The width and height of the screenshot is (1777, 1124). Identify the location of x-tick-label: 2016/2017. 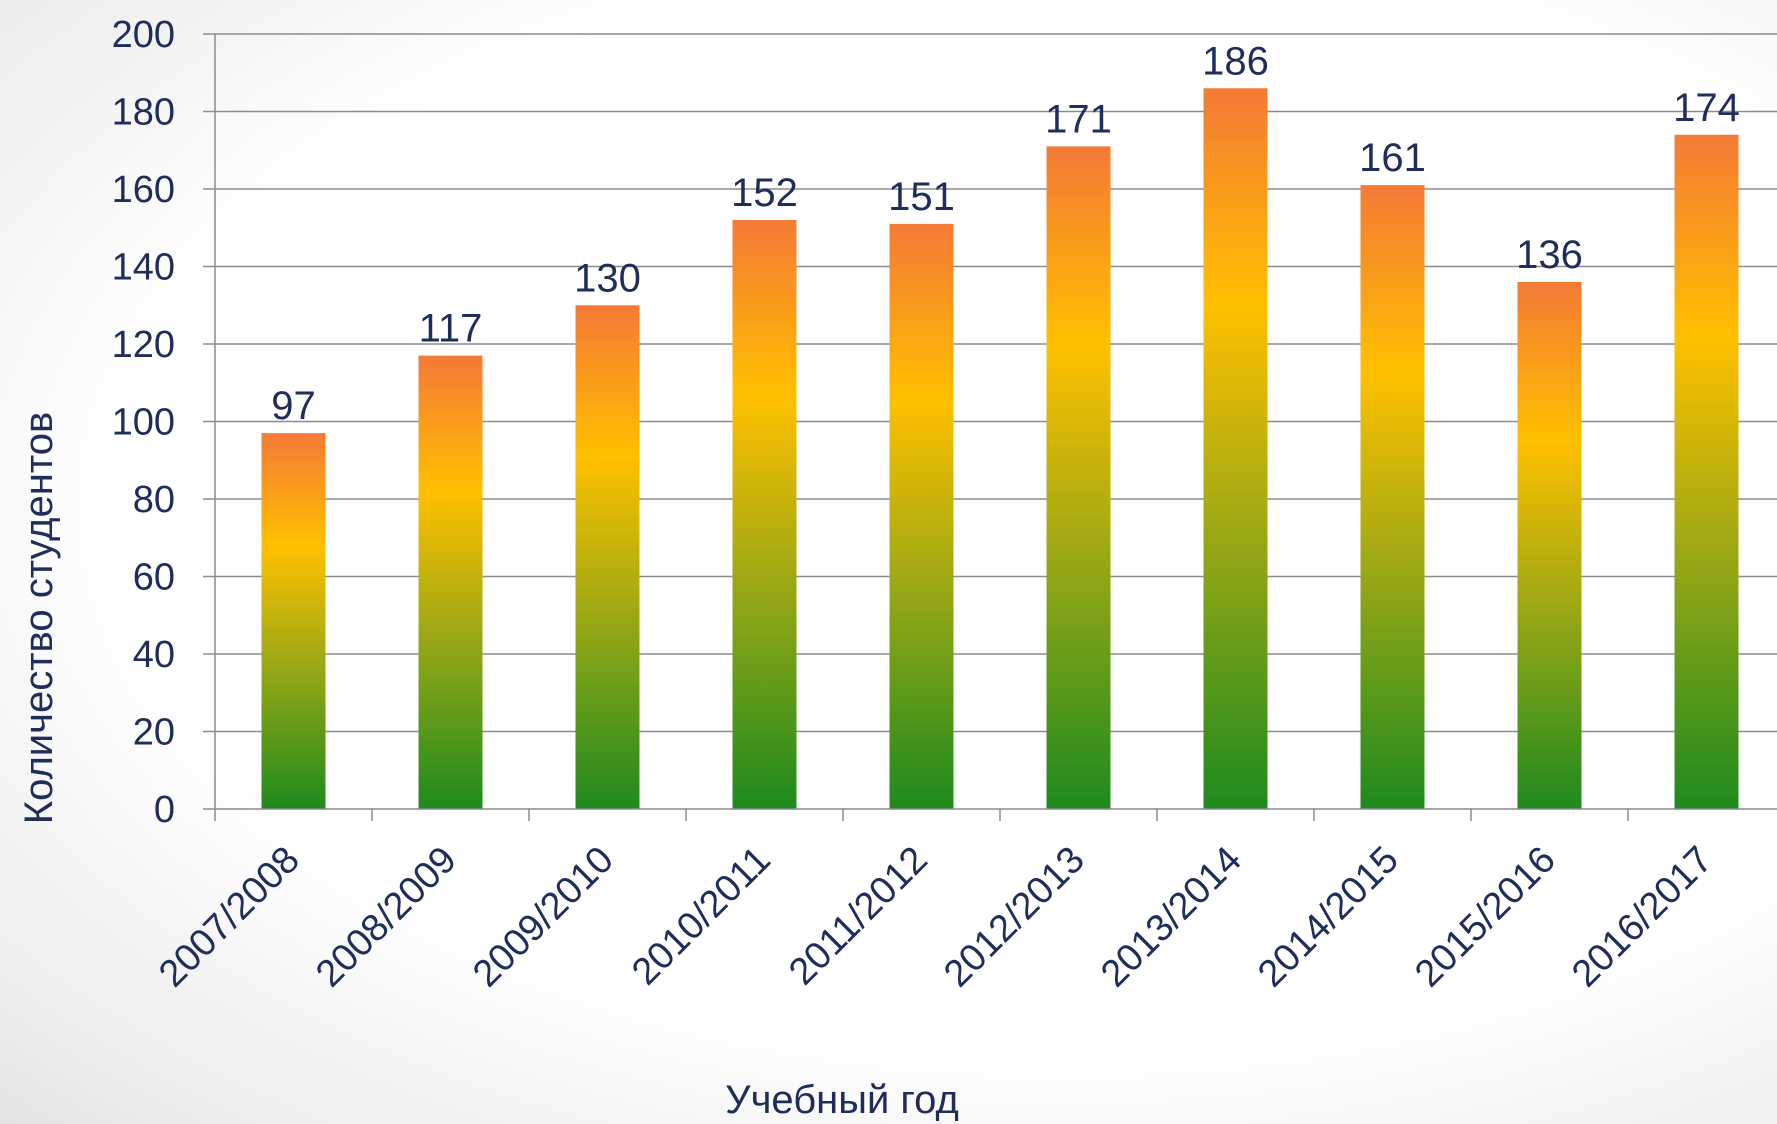
(1642, 917).